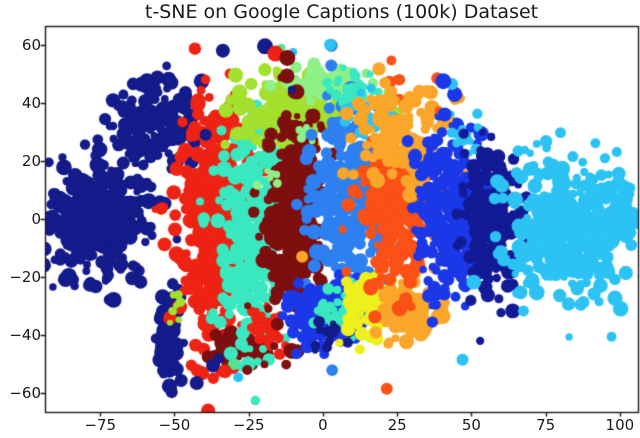 The image size is (640, 438). What do you see at coordinates (25, 277) in the screenshot?
I see `y-tick-label: −20` at bounding box center [25, 277].